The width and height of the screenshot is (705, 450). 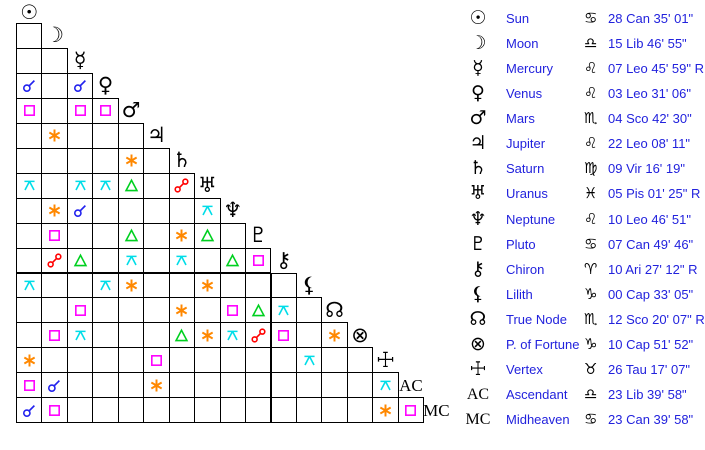 I want to click on planet-position: 22 Leo 08' 11", so click(x=649, y=144).